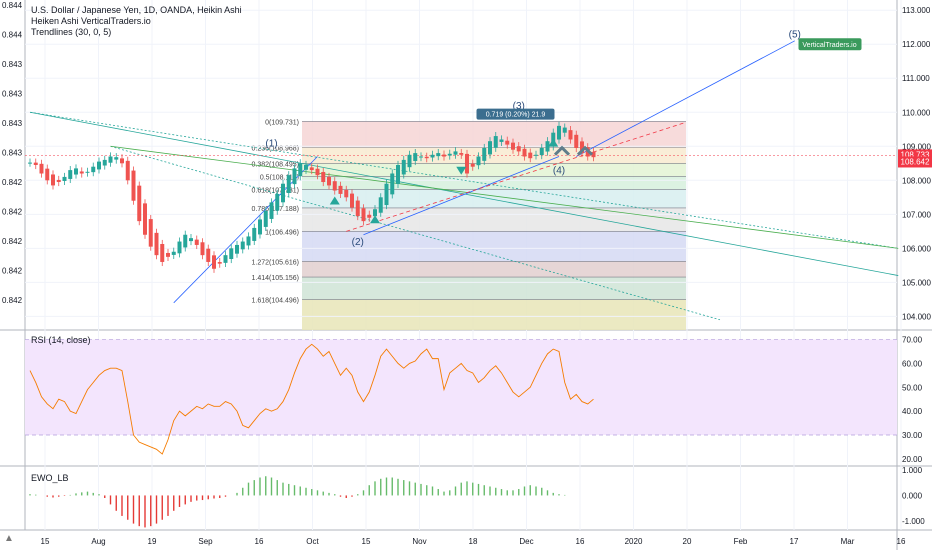  Describe the element at coordinates (98, 541) in the screenshot. I see `time-axis-tick-label: Aug` at that location.